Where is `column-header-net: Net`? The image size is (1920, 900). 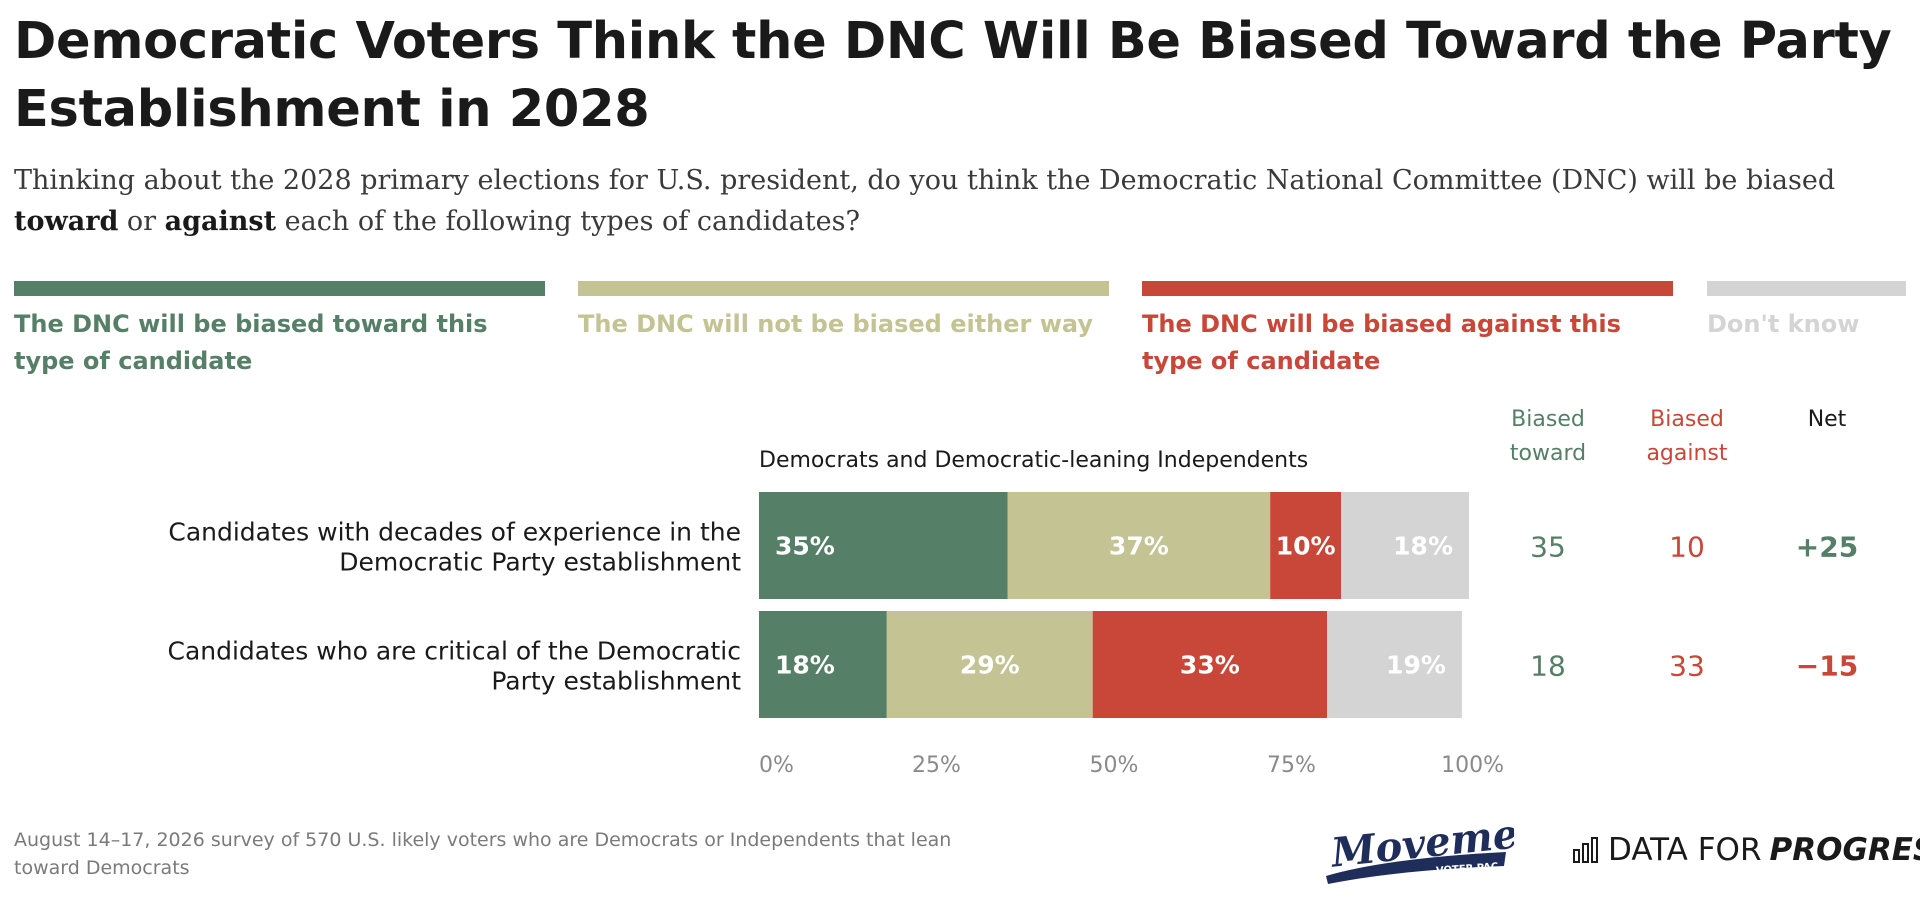
column-header-net: Net is located at coordinates (1827, 419).